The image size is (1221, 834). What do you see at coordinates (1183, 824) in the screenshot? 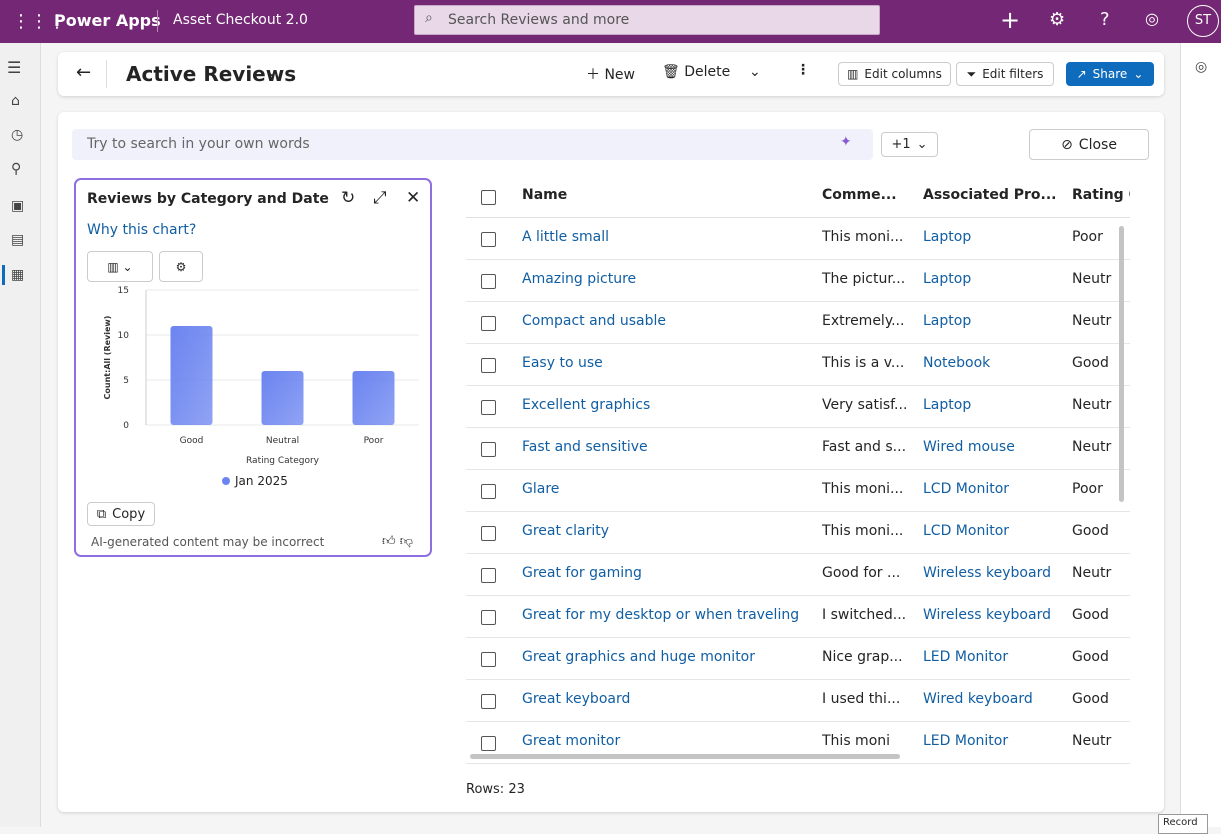
I see `record-tab: Record` at bounding box center [1183, 824].